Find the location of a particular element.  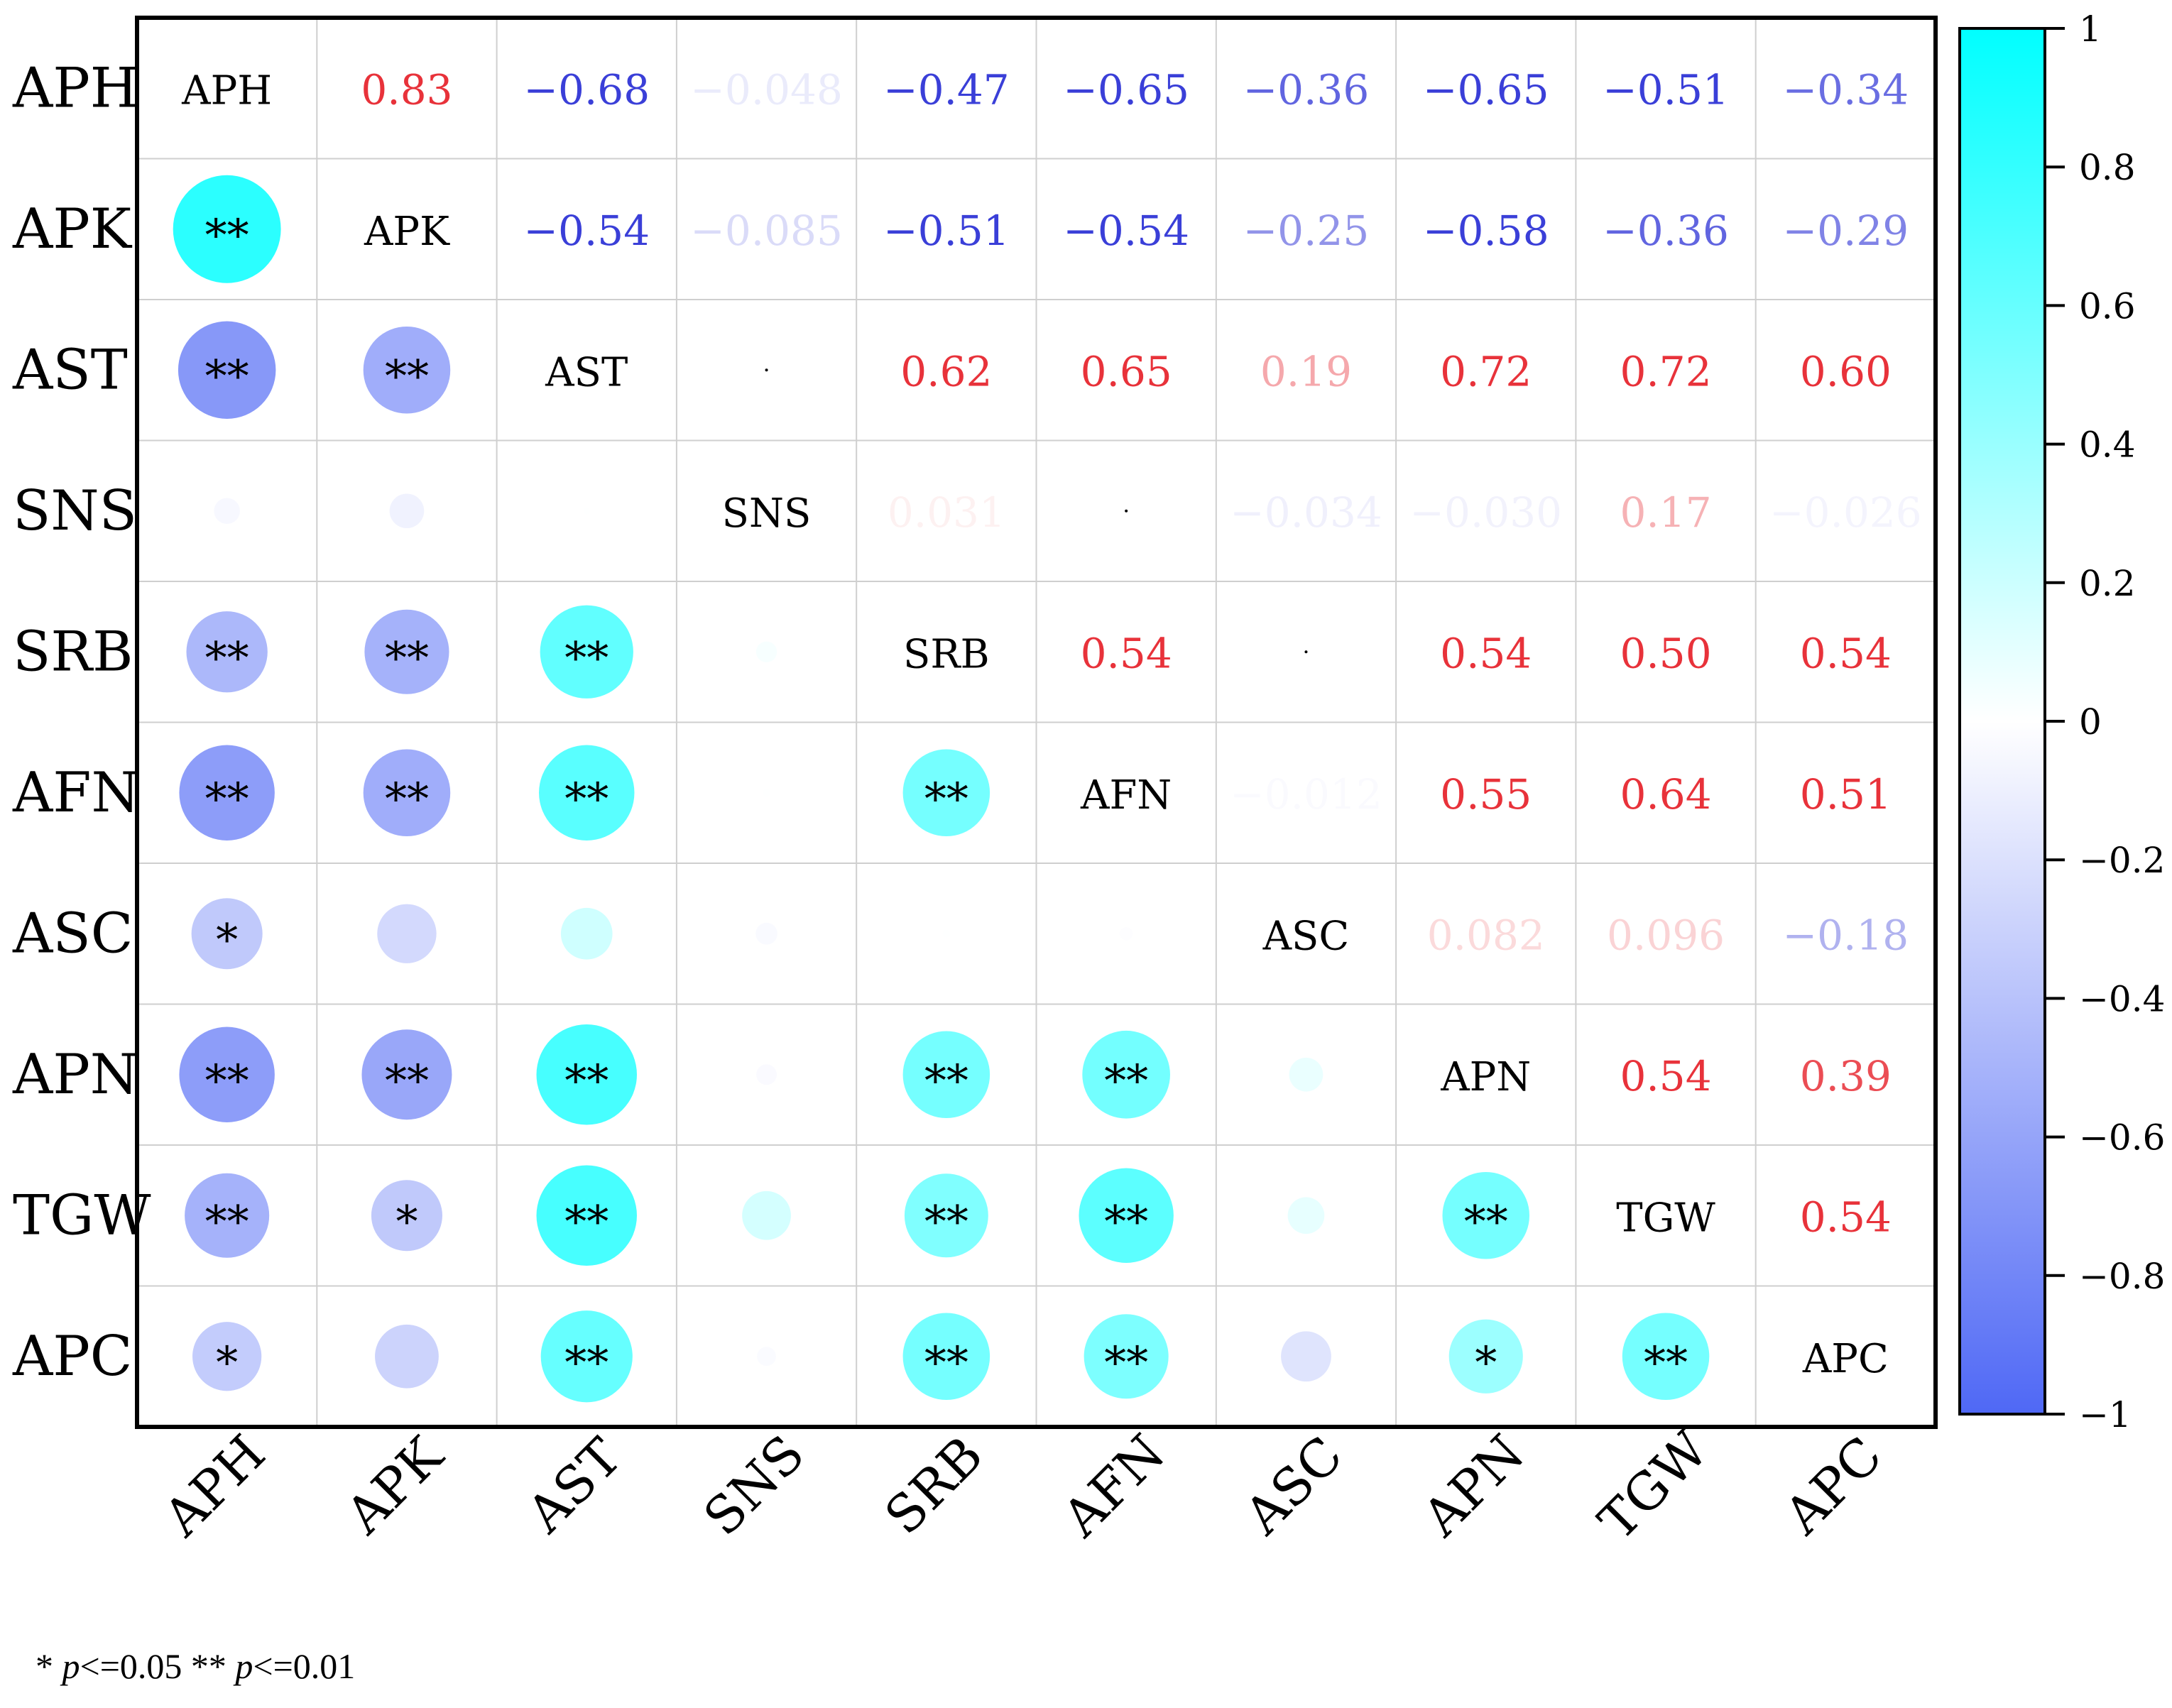

corr-value-label: 0.031 is located at coordinates (947, 512).